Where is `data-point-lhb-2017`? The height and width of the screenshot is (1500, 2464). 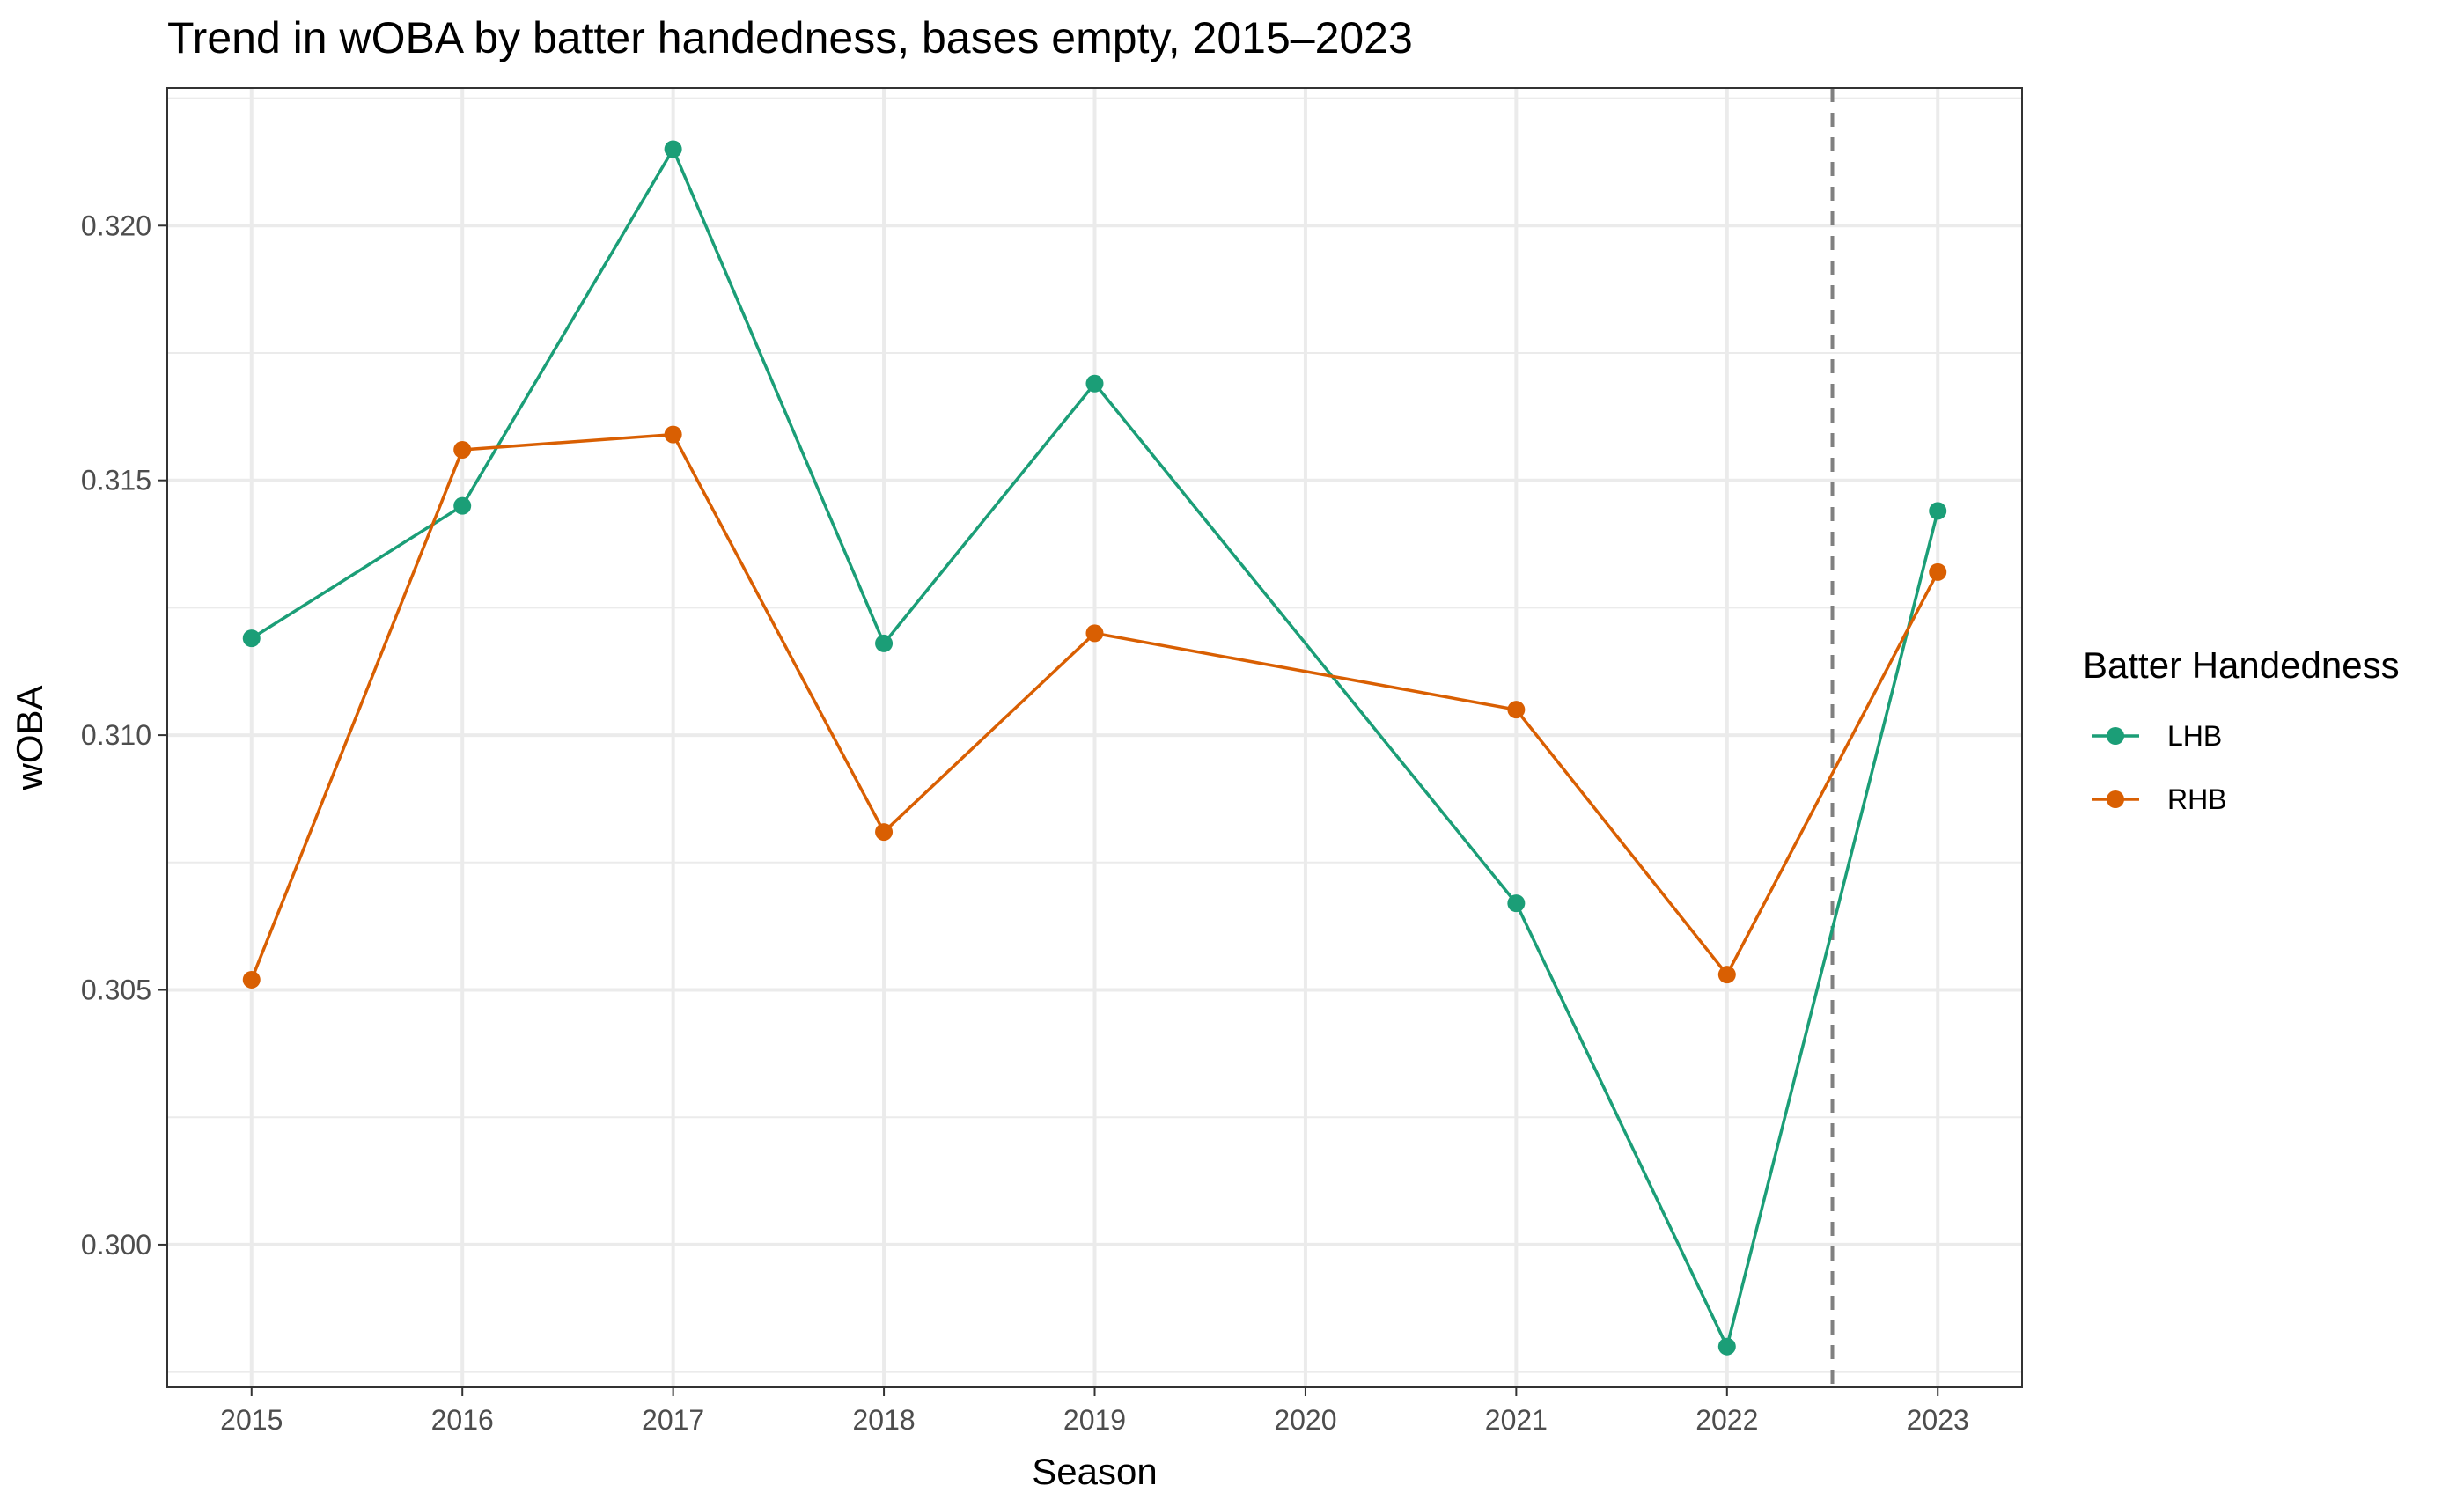 data-point-lhb-2017 is located at coordinates (673, 149).